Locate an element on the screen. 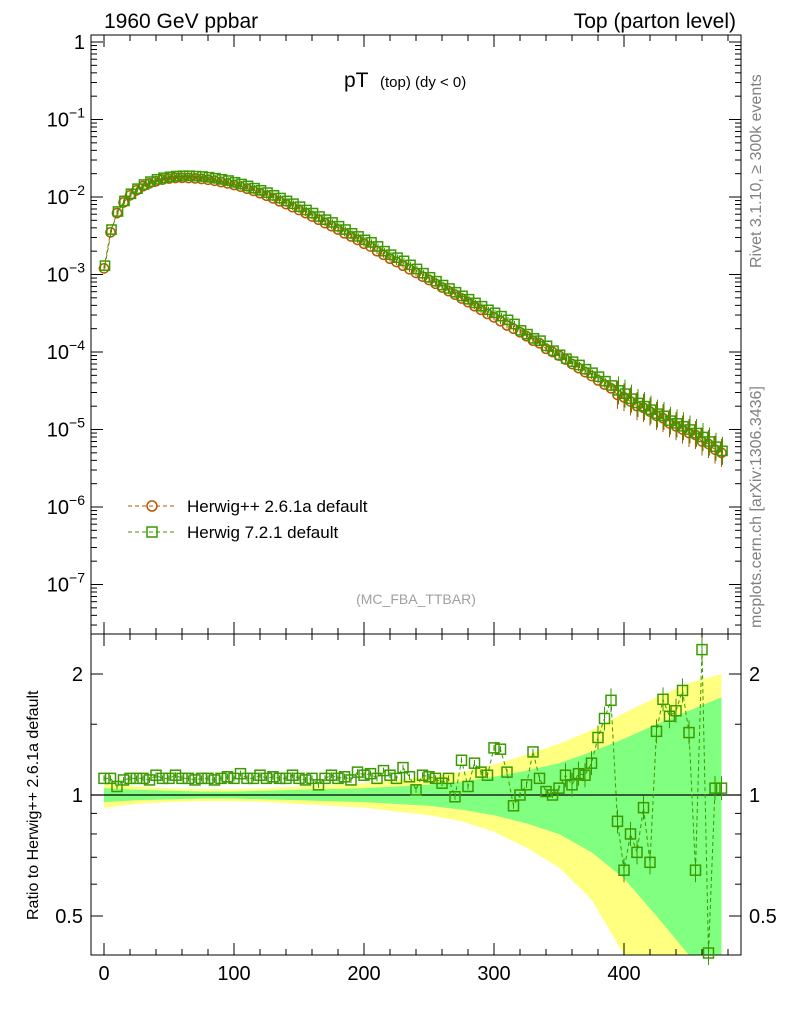 This screenshot has height=1024, width=786. plot-title: pT (top) (dy < 0) is located at coordinates (405, 80).